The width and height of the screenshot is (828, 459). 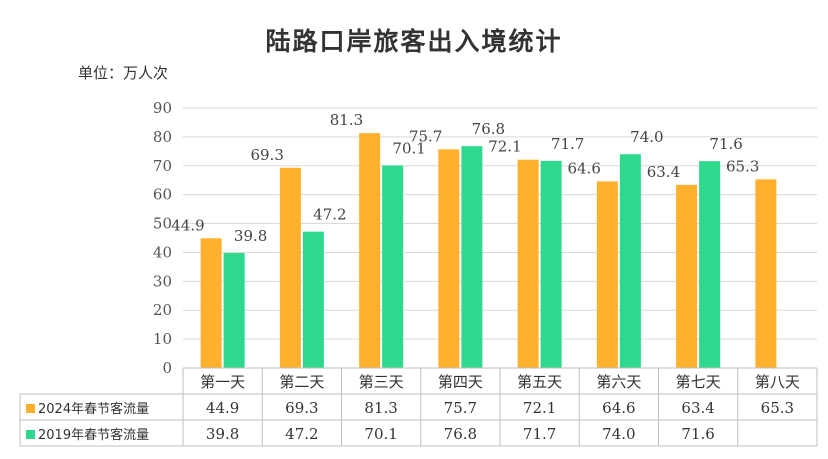 I want to click on data-label: 63.4, so click(x=663, y=172).